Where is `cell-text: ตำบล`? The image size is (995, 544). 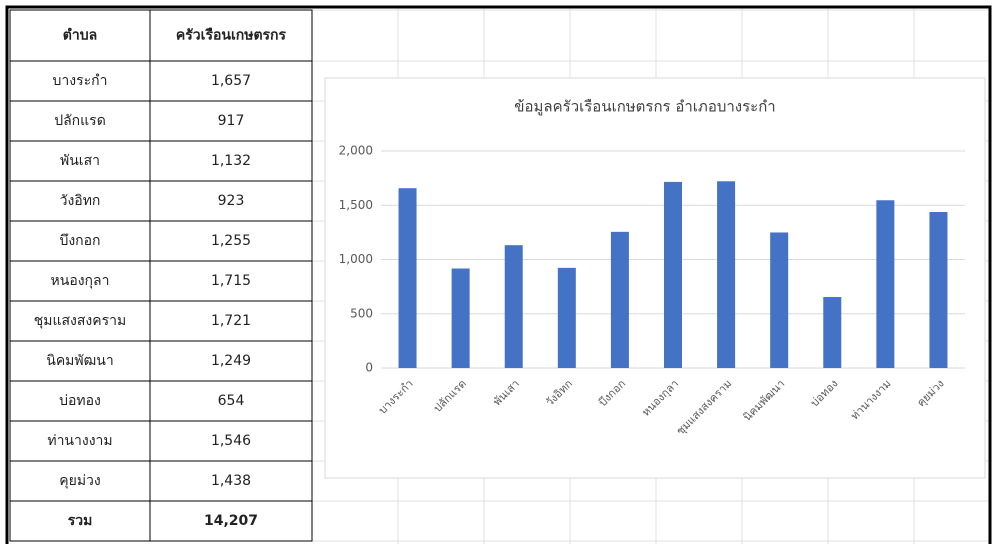
cell-text: ตำบล is located at coordinates (80, 36).